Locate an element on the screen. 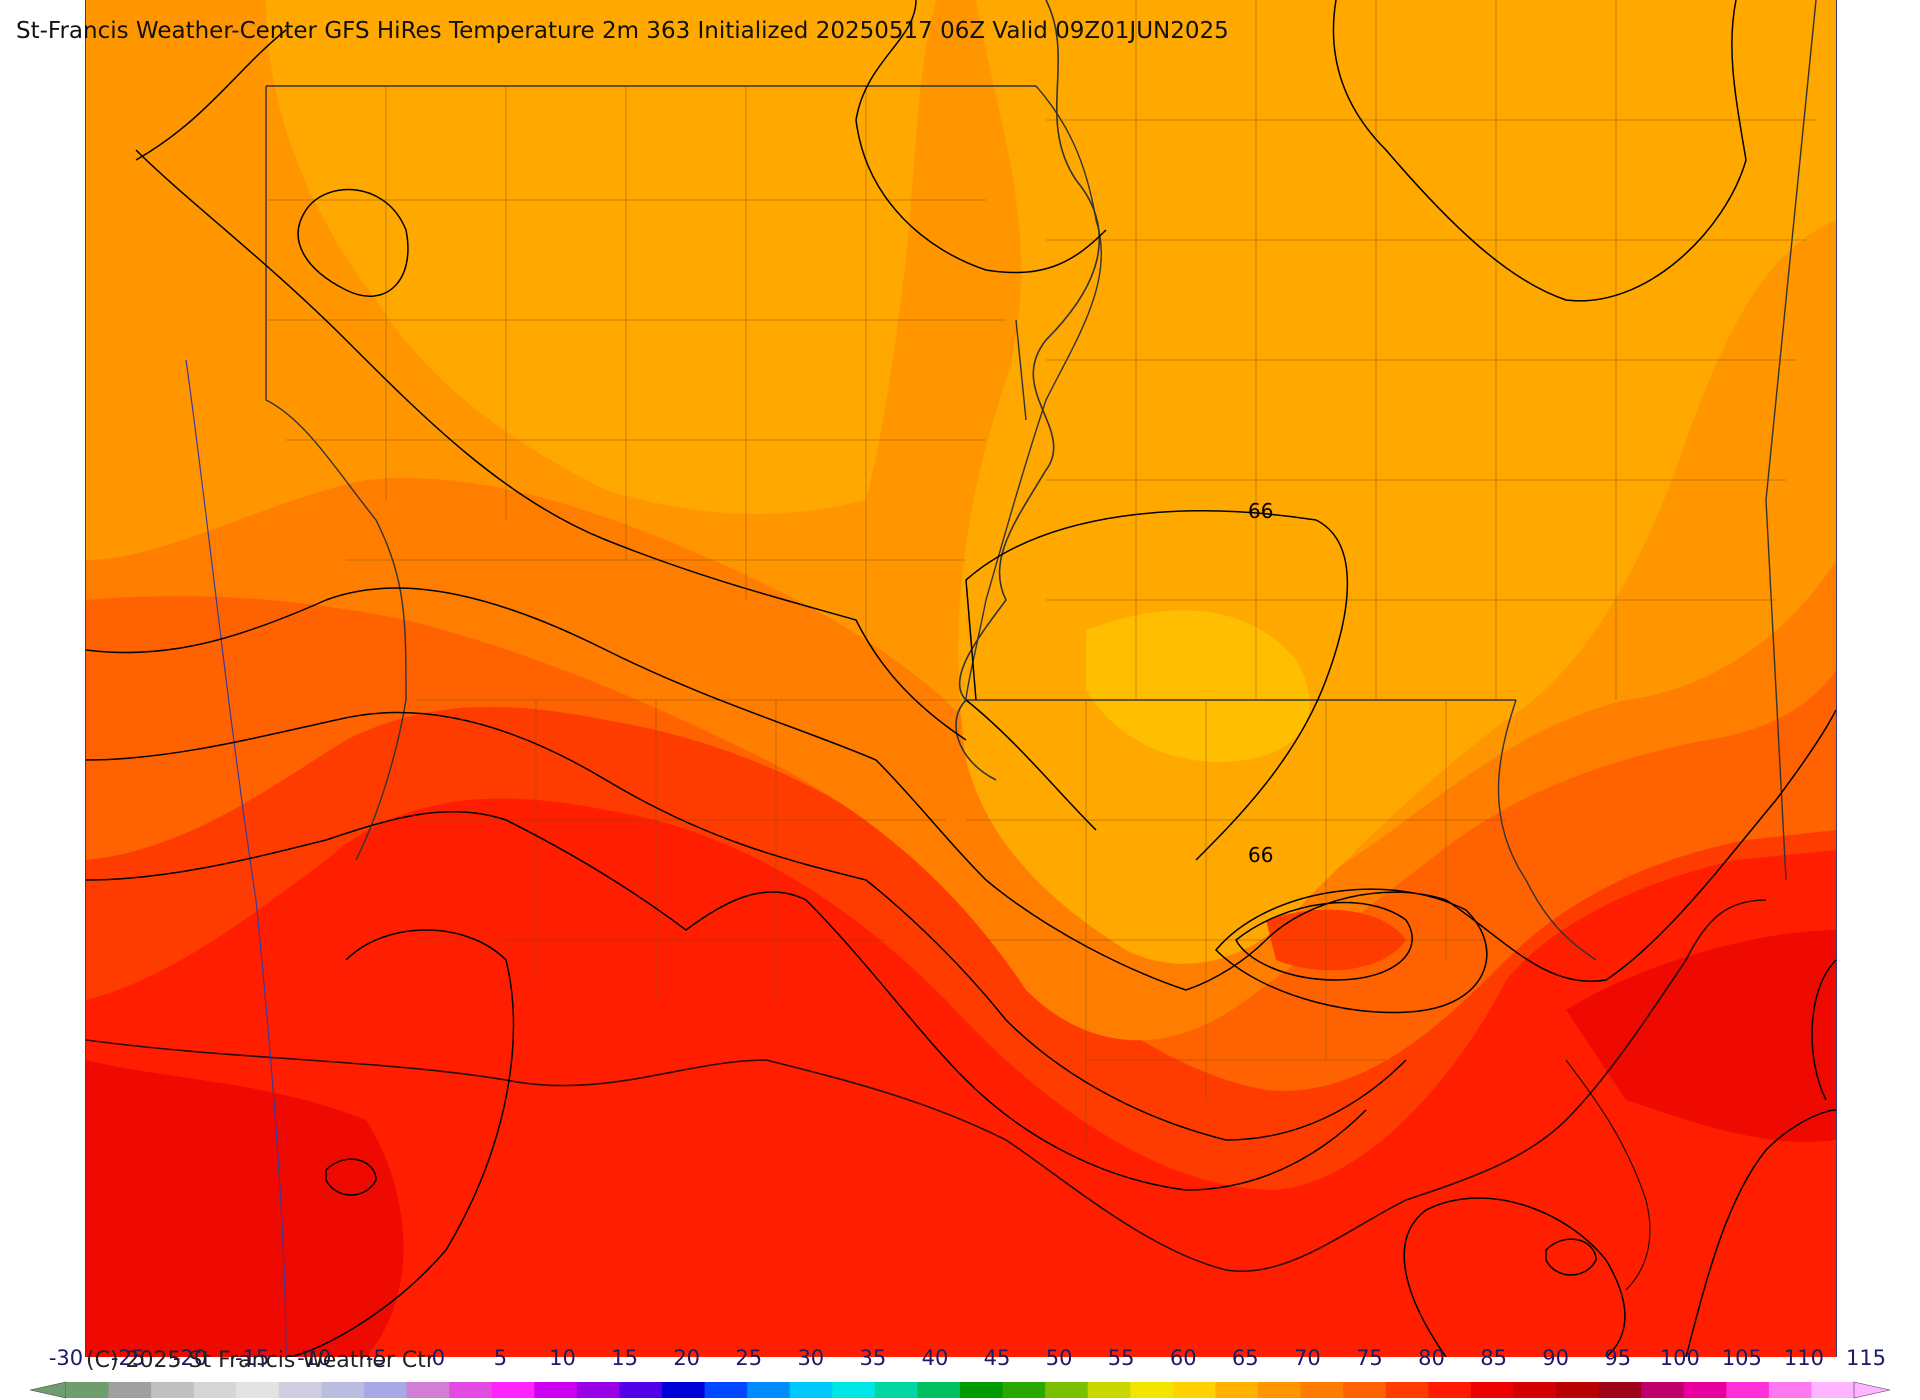 The image size is (1920, 1400). mississippi-river is located at coordinates (1028, 390).